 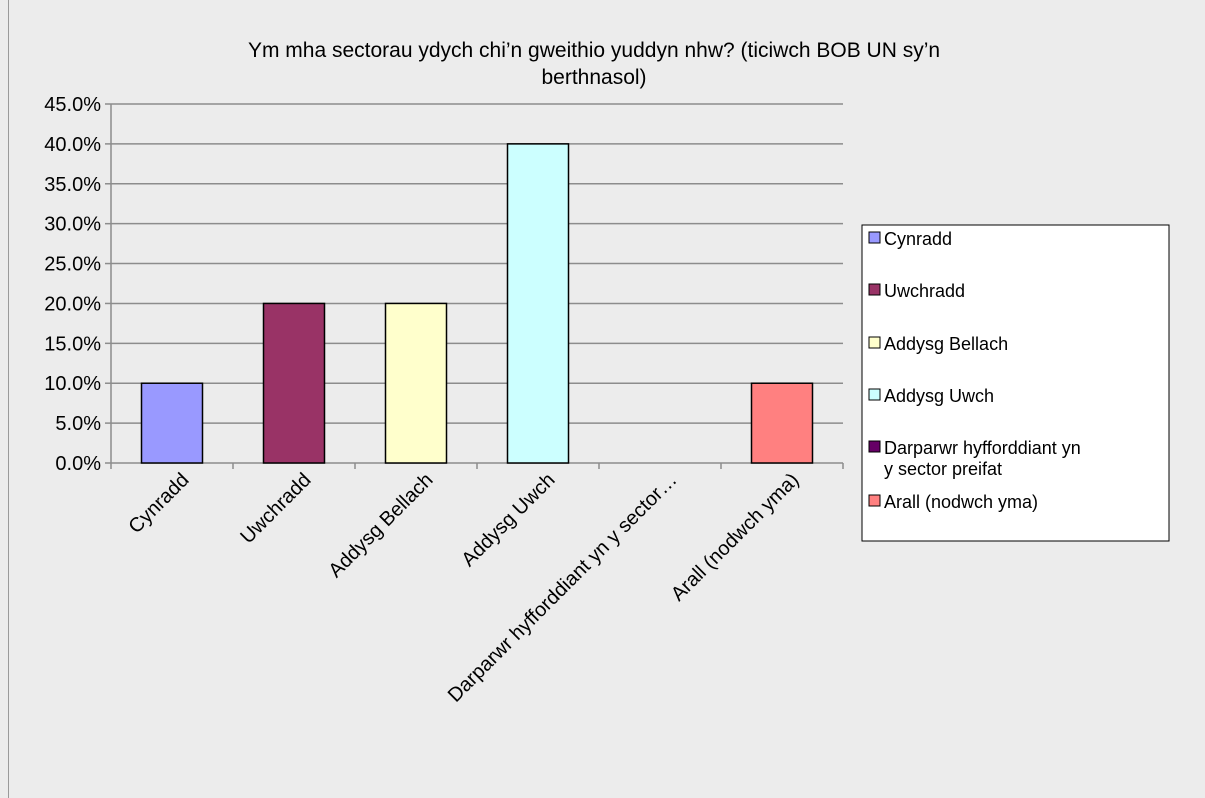 I want to click on legend-label: Arall (nodwch yma), so click(x=961, y=502).